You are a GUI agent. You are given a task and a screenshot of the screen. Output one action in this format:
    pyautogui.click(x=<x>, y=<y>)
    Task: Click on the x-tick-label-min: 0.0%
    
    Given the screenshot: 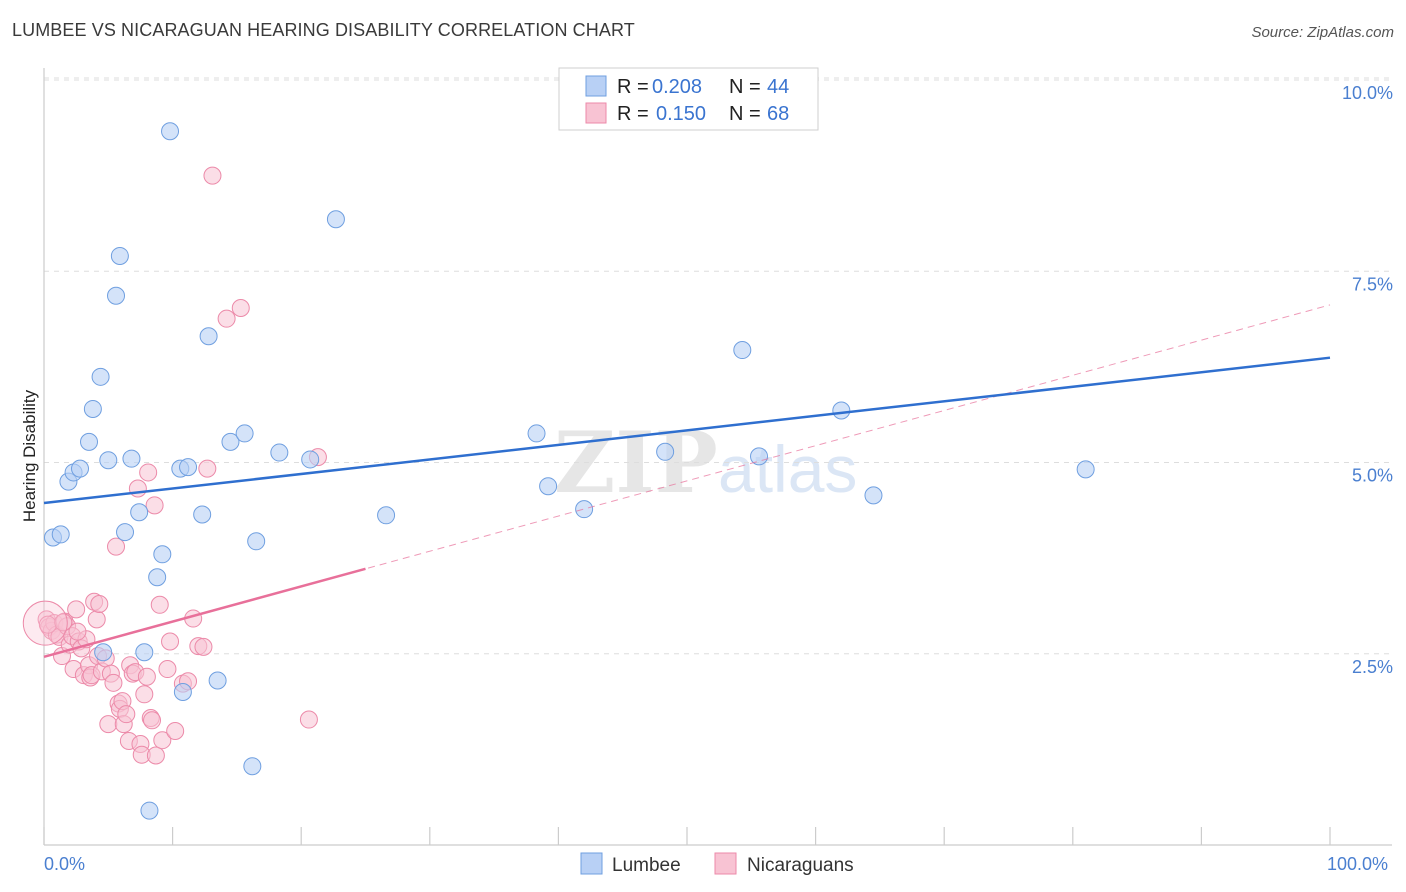 What is the action you would take?
    pyautogui.click(x=64, y=864)
    